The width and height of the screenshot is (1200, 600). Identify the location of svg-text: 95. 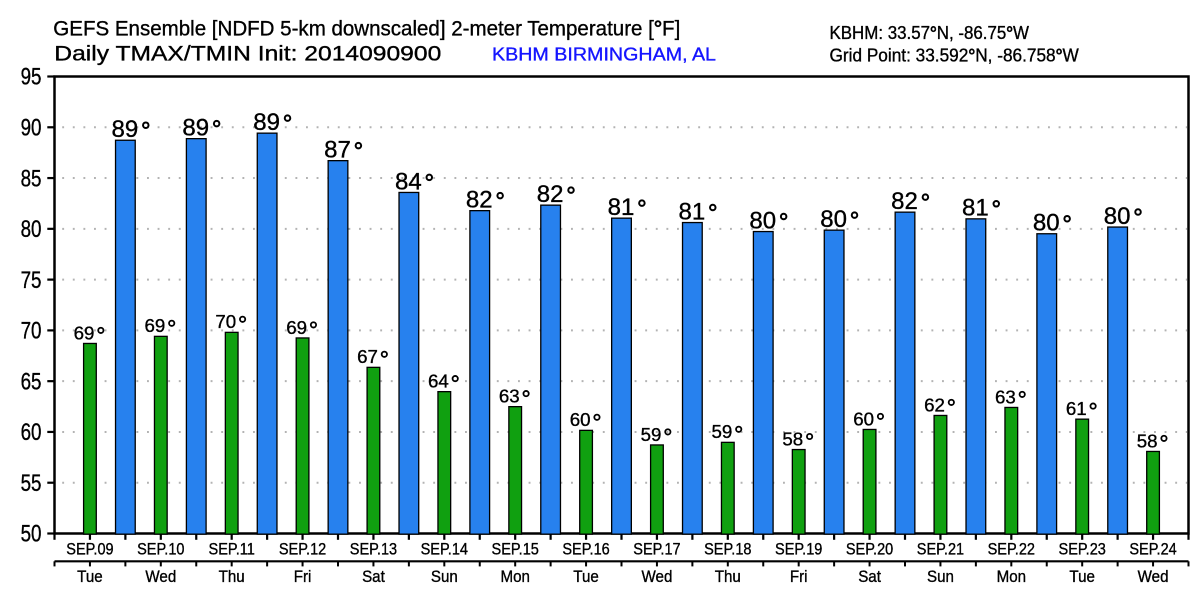
(31, 77).